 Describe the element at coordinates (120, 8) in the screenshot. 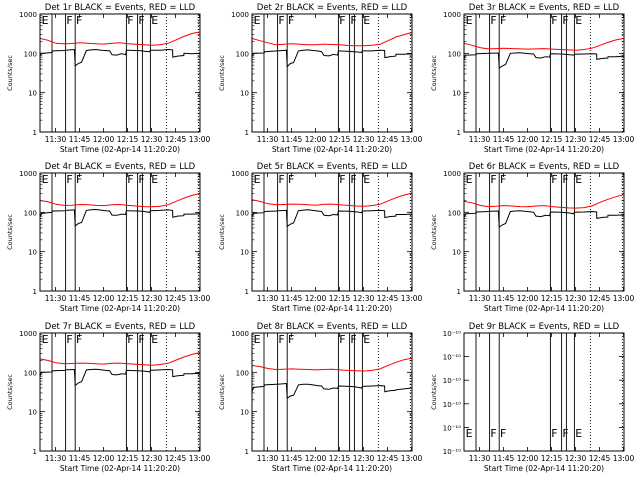

I see `chart-title: Det 1r BLACK = Events, RED = LLD` at that location.